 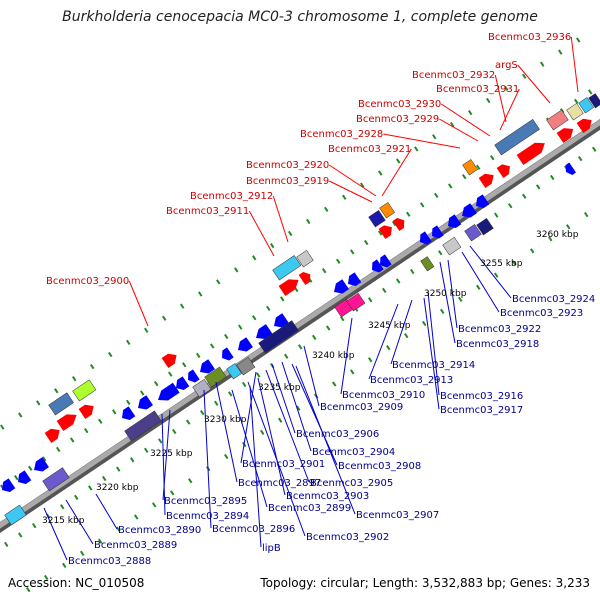 I want to click on gene-label-reverse: Bcenmc03_2889, so click(x=135, y=545).